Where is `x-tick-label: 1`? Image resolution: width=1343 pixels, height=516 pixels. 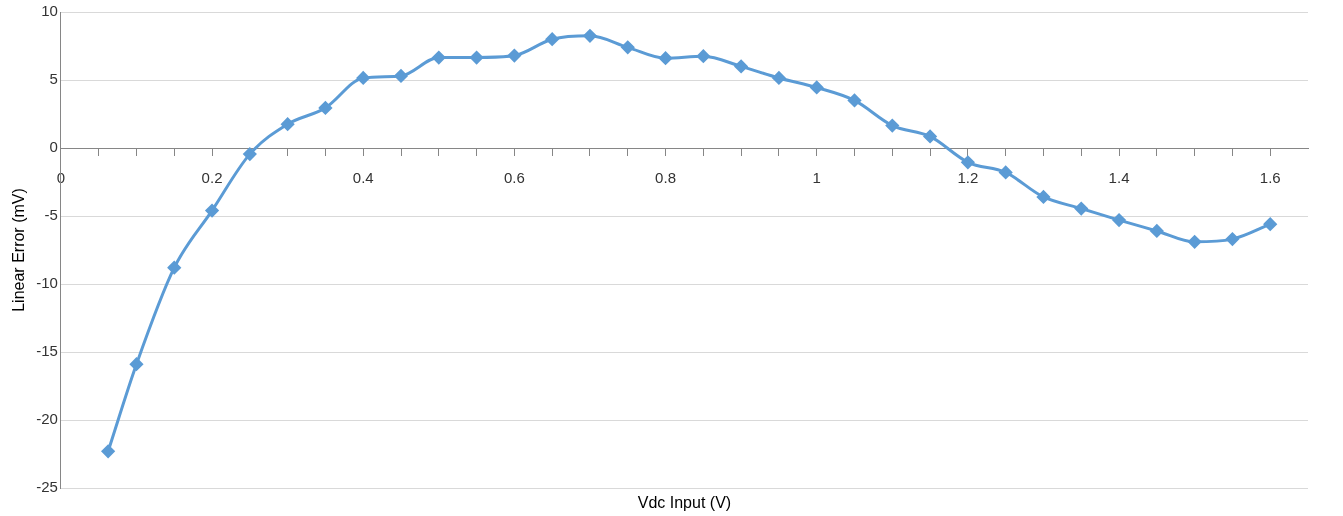 x-tick-label: 1 is located at coordinates (816, 178).